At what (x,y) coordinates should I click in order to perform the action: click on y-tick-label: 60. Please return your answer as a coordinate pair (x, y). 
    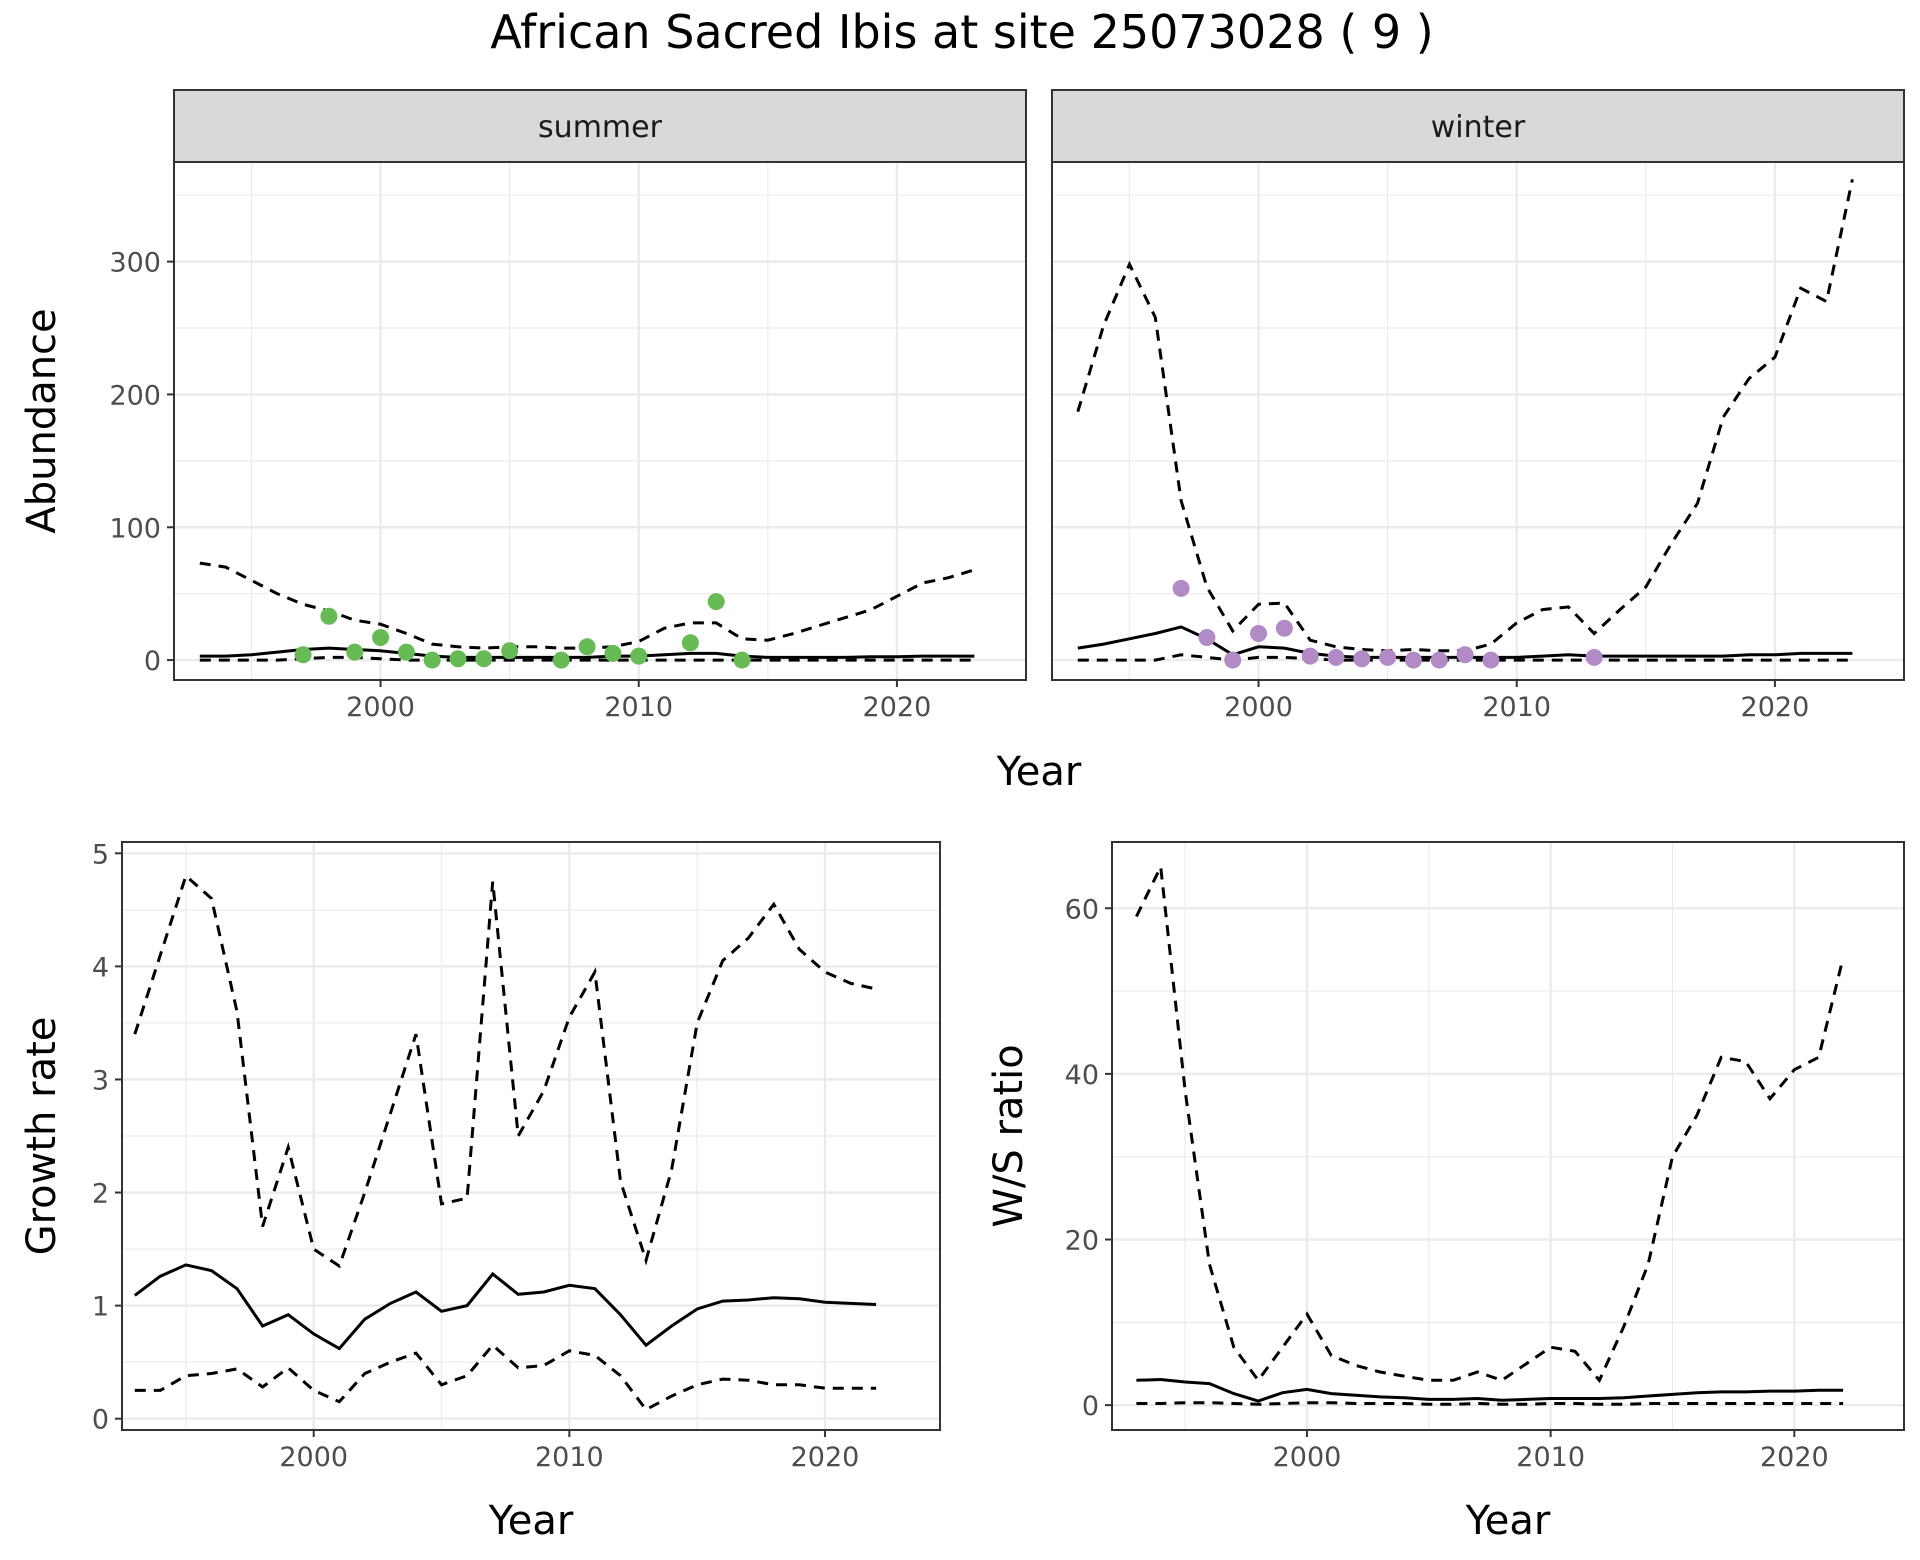
    Looking at the image, I should click on (1082, 909).